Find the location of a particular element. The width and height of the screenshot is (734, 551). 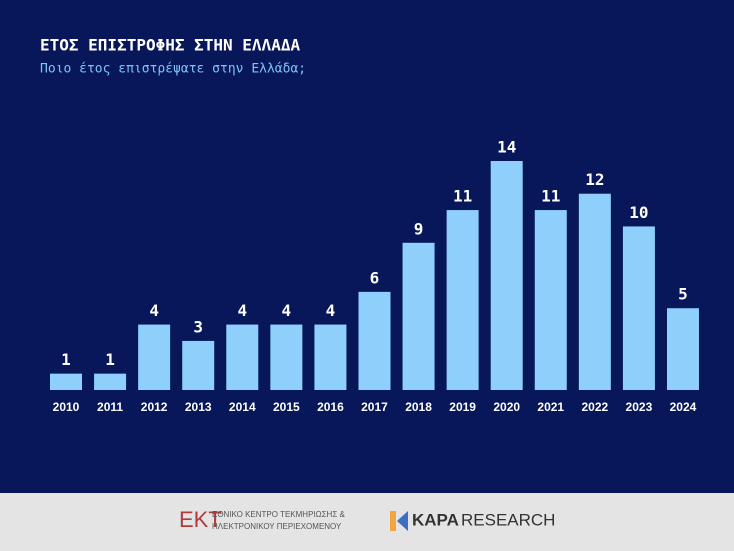

x-tick-label: 2016 is located at coordinates (330, 407).